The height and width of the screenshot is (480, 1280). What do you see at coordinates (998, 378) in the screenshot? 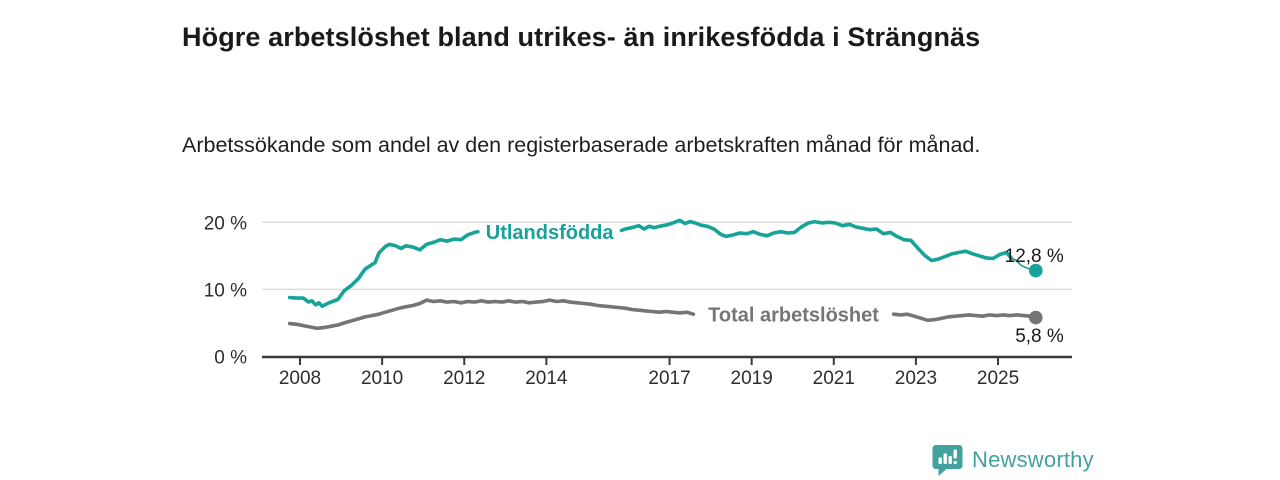
I see `x-tick-label: 2025` at bounding box center [998, 378].